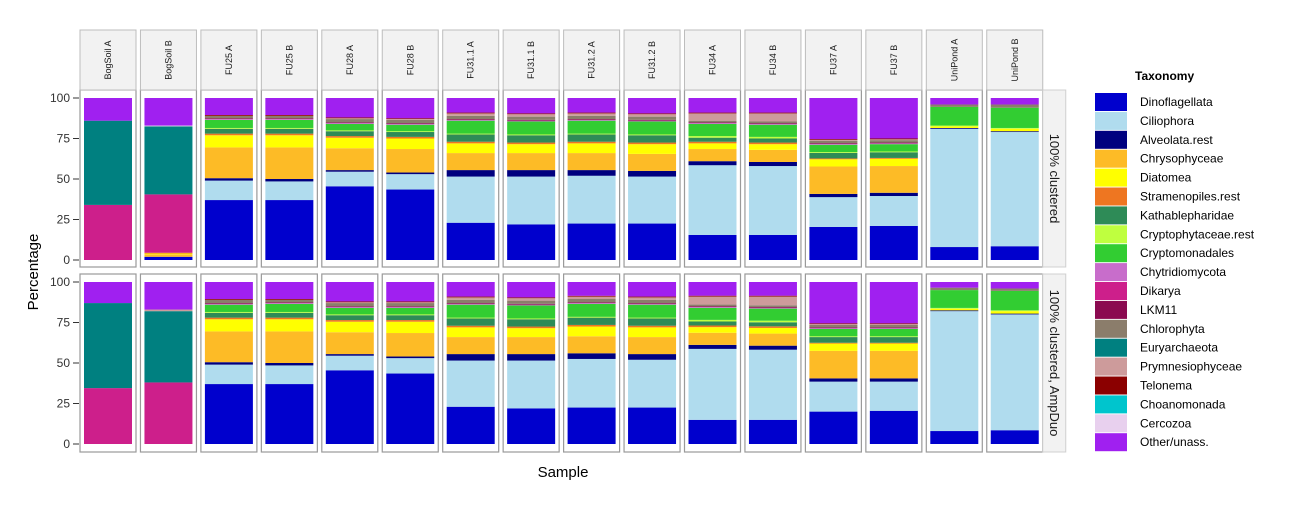 The height and width of the screenshot is (510, 1300). Describe the element at coordinates (1164, 253) in the screenshot. I see `legend-item: Cryptomonadales` at that location.